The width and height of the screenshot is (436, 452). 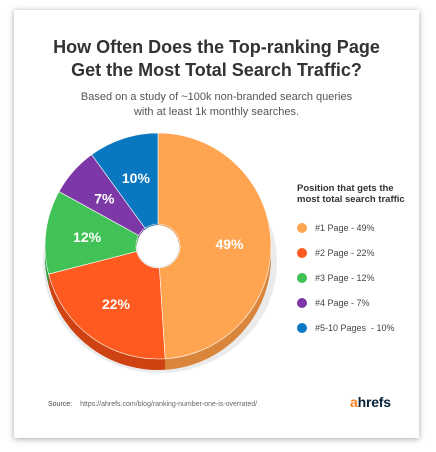 I want to click on subtitle-line-2: with at least 1k monthly searches., so click(x=216, y=112).